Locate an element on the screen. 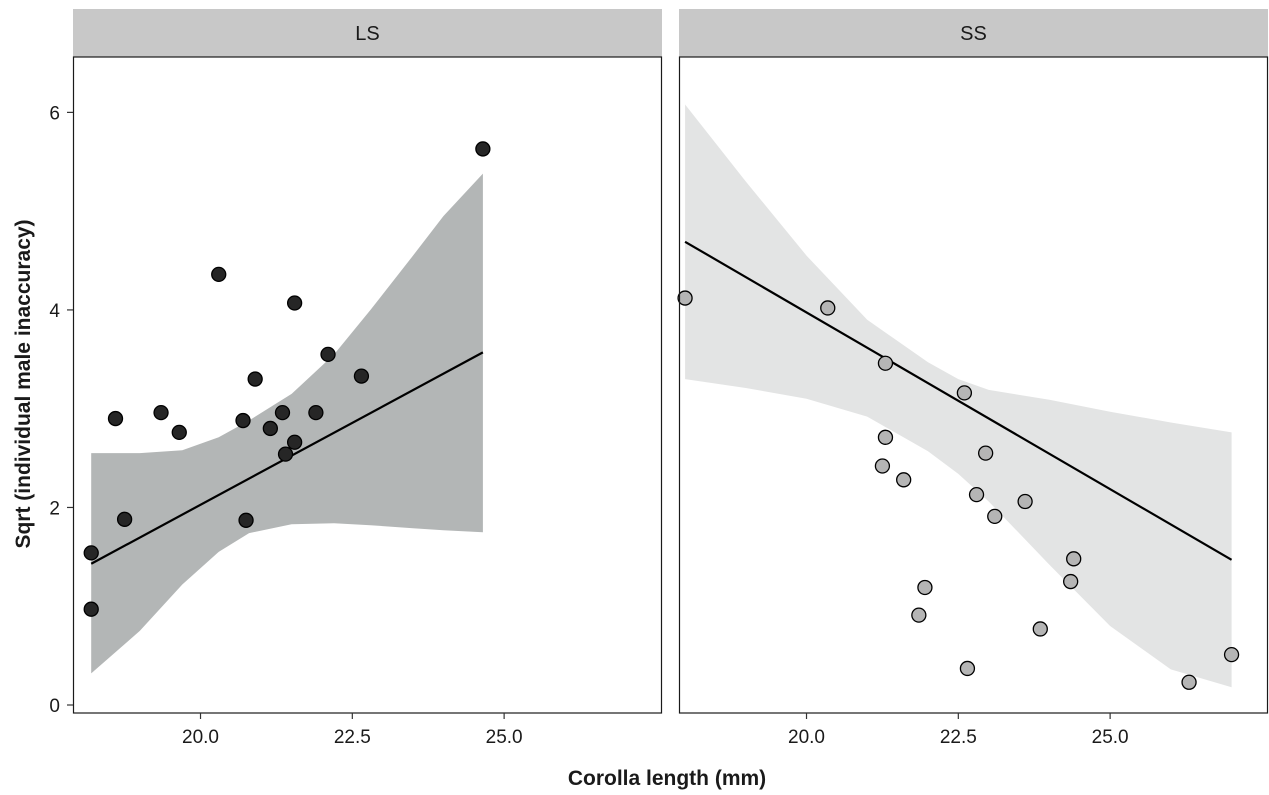  facet-strip-label-ls: LS is located at coordinates (367, 34).